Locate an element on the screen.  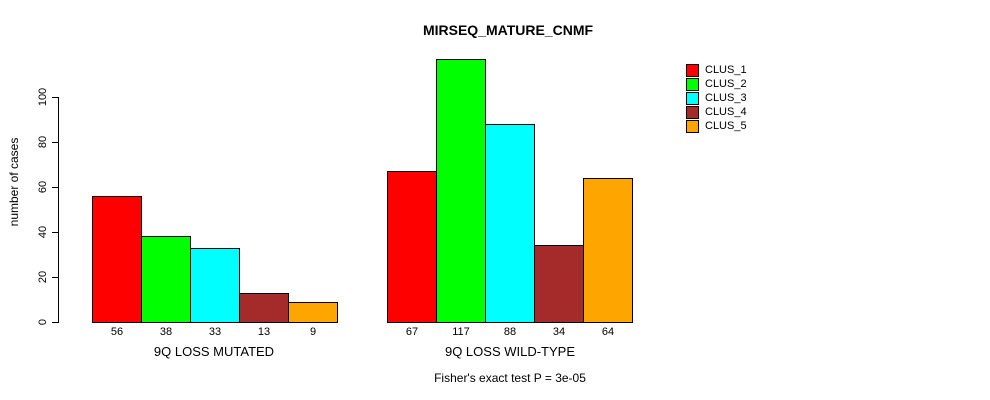
legend-item-clus_4: CLUS_4 is located at coordinates (716, 112).